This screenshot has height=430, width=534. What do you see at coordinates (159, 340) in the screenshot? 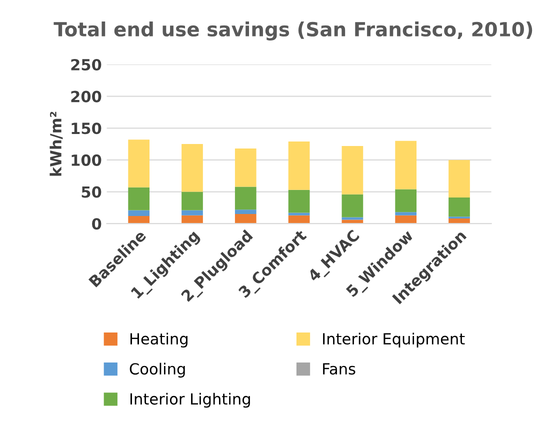
I see `legend-label: Heating` at bounding box center [159, 340].